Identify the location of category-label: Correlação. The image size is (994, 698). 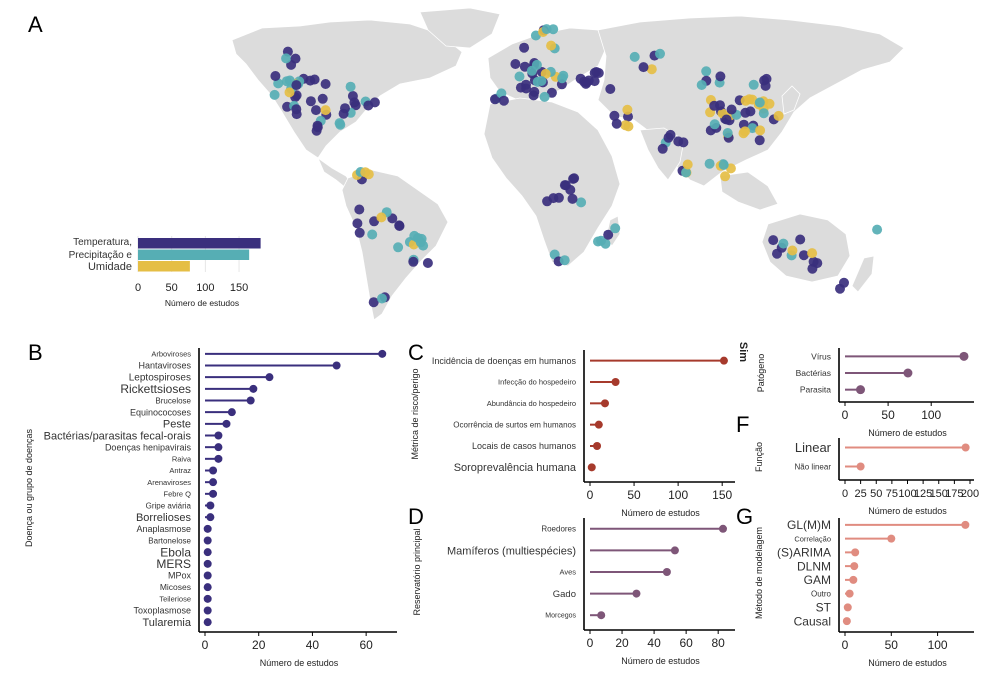
(812, 538).